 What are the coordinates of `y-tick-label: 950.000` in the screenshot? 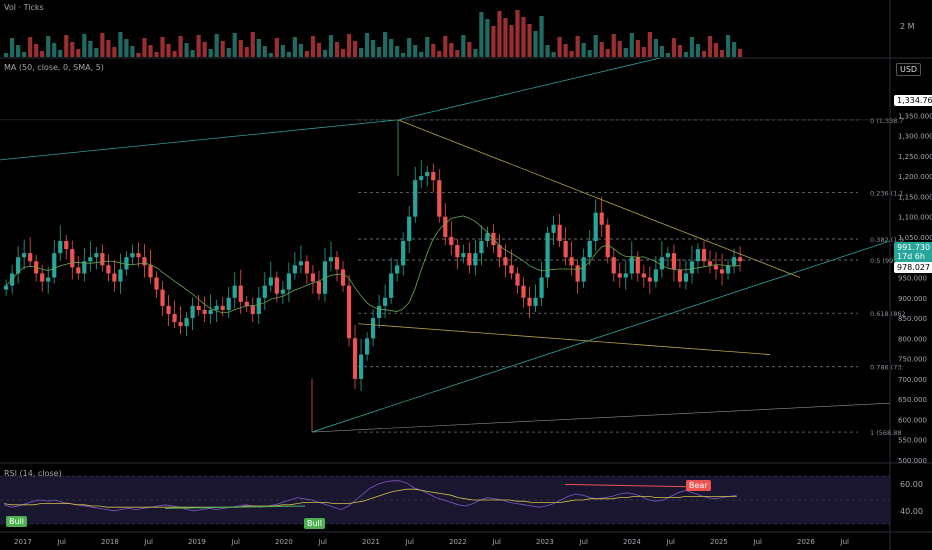 It's located at (912, 279).